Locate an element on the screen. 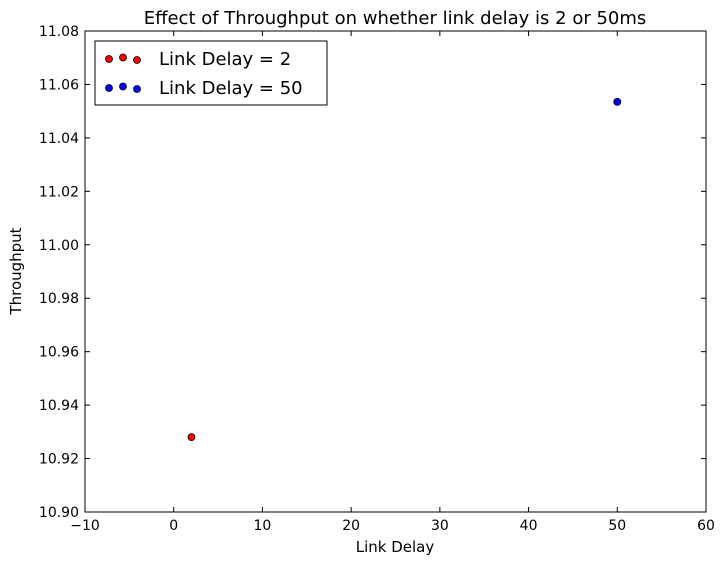  y-axis-label: Throughput is located at coordinates (16, 271).